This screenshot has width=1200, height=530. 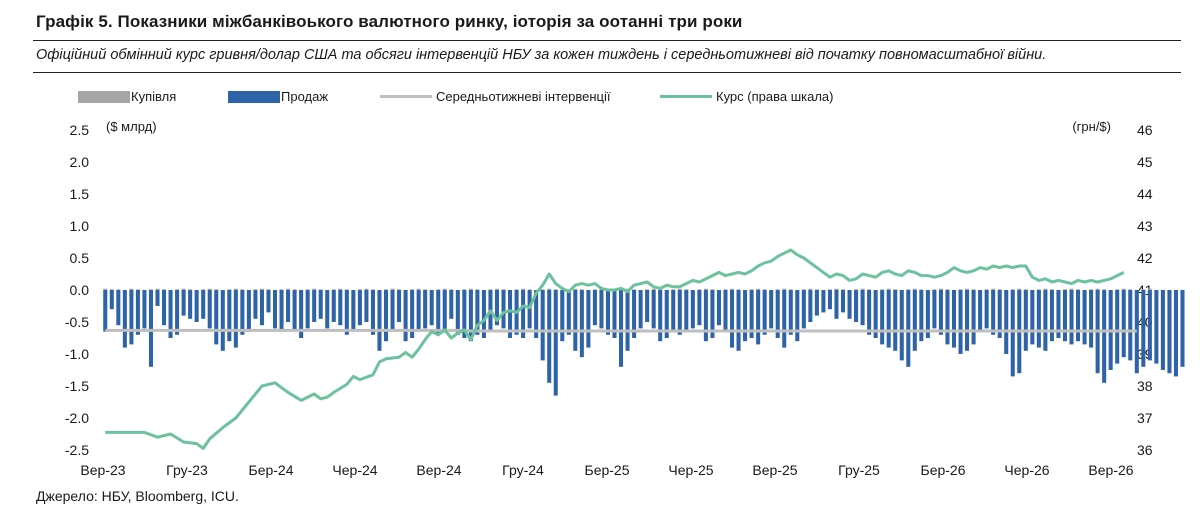 What do you see at coordinates (1145, 386) in the screenshot?
I see `right-tick-label: 38` at bounding box center [1145, 386].